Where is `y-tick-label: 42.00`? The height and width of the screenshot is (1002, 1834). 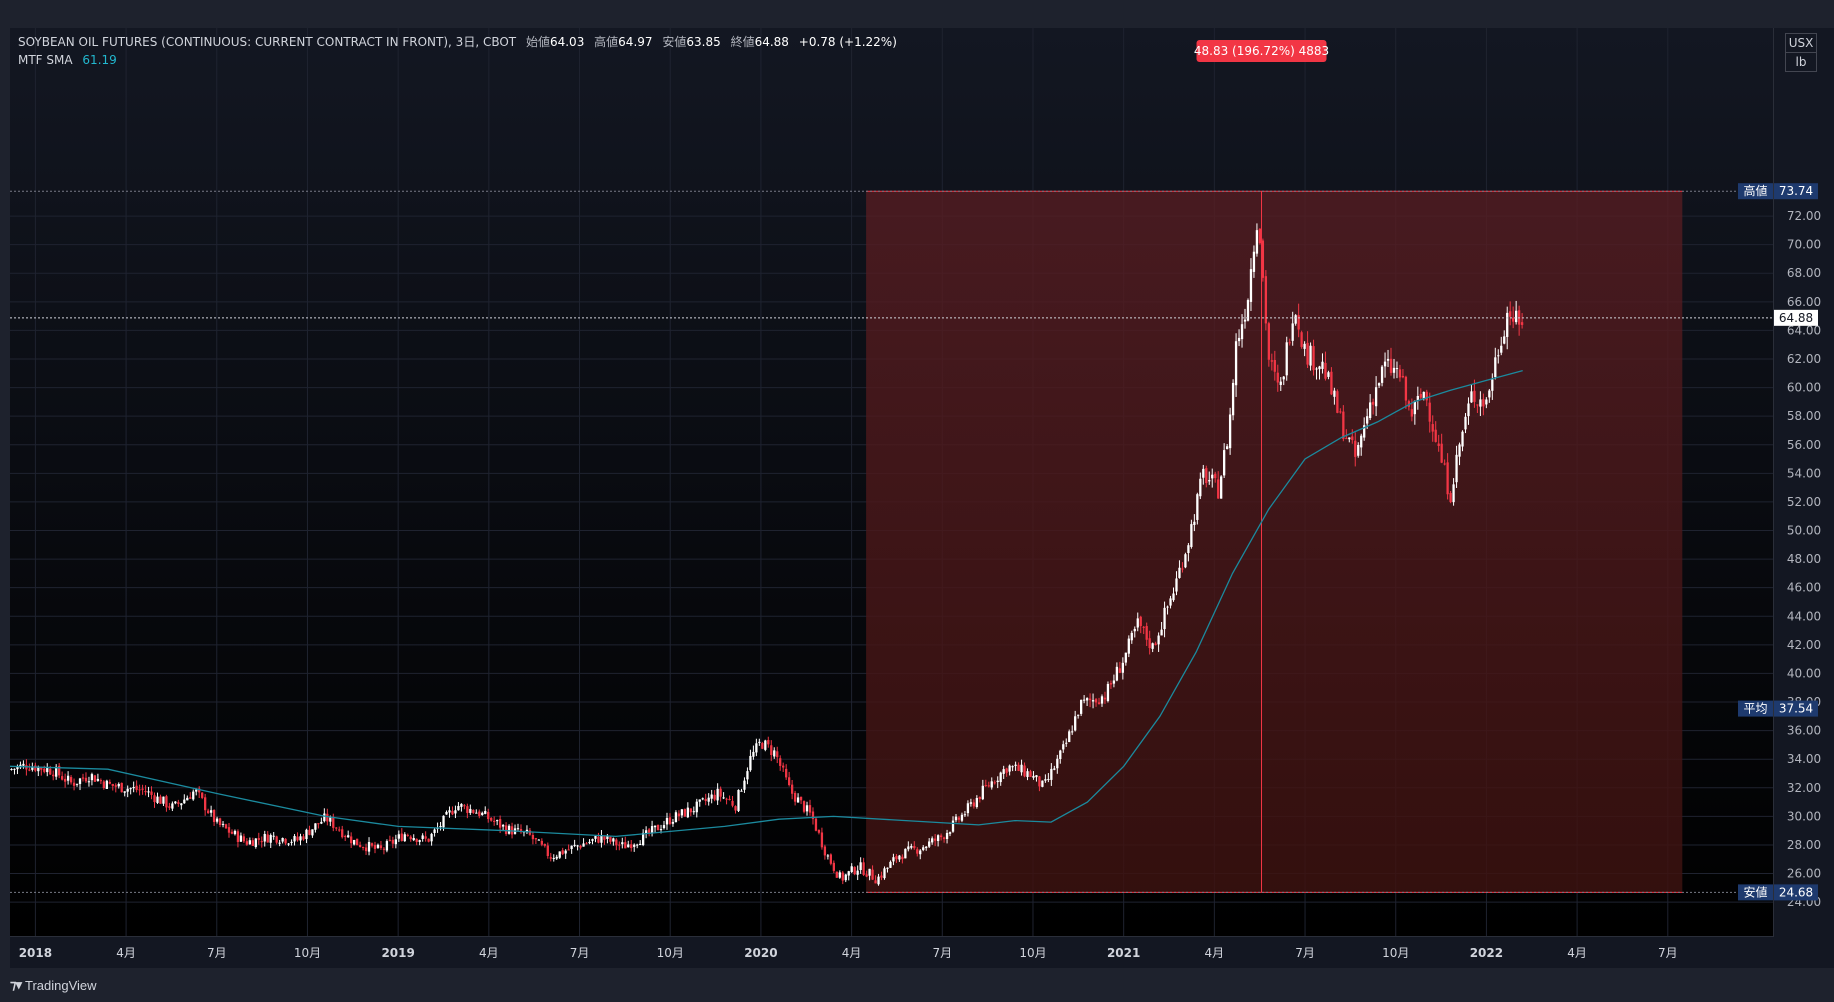 y-tick-label: 42.00 is located at coordinates (1804, 645).